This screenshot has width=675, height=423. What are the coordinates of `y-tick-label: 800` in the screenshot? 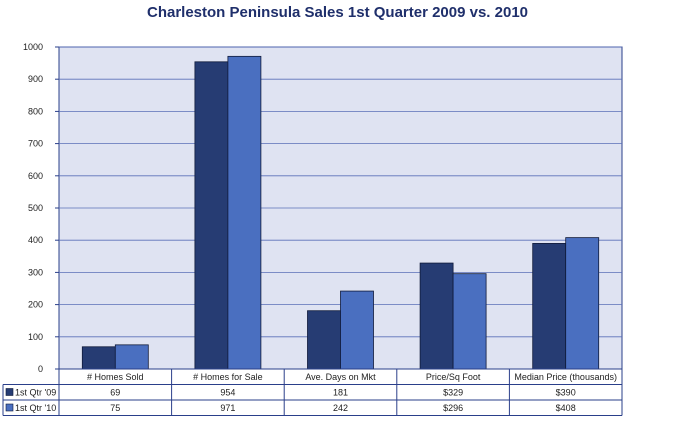 It's located at (35, 111).